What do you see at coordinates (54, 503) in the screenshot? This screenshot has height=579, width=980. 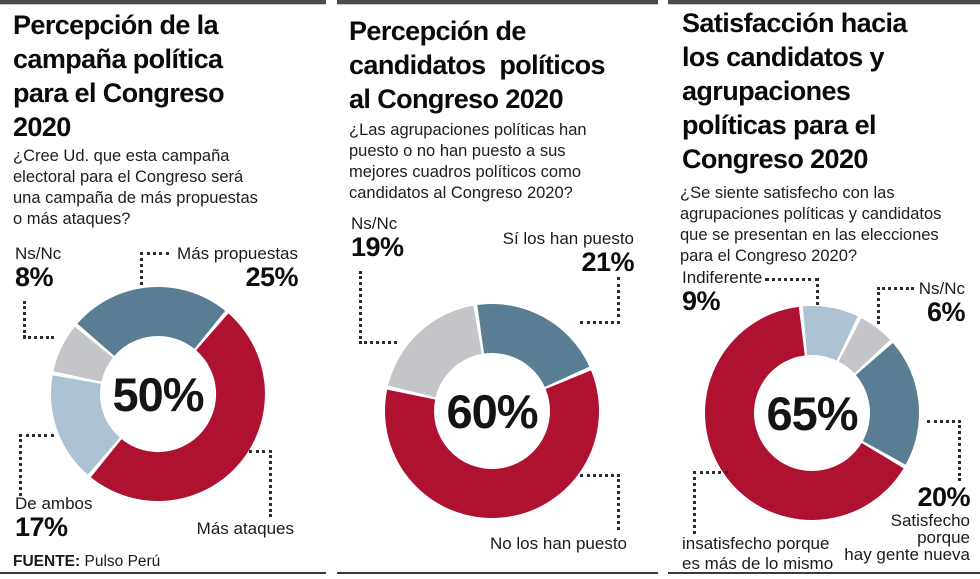 I see `segment-name: De ambos` at bounding box center [54, 503].